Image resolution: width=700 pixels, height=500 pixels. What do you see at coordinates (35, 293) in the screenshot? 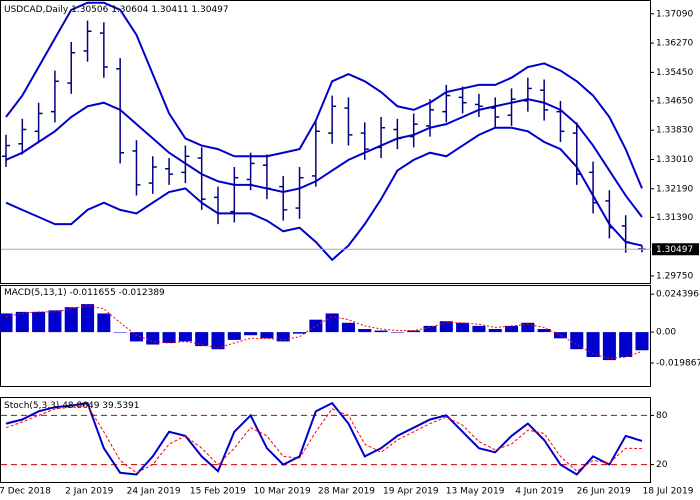
I see `macd-title: MACD(5,13,1)` at bounding box center [35, 293].